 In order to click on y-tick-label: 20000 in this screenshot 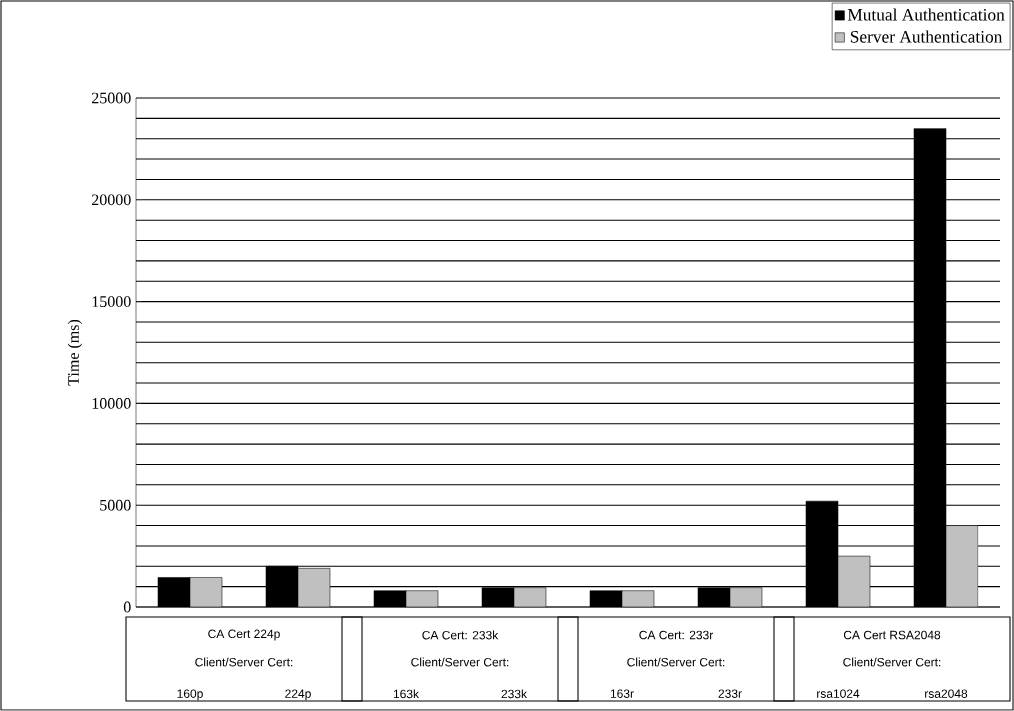, I will do `click(111, 200)`.